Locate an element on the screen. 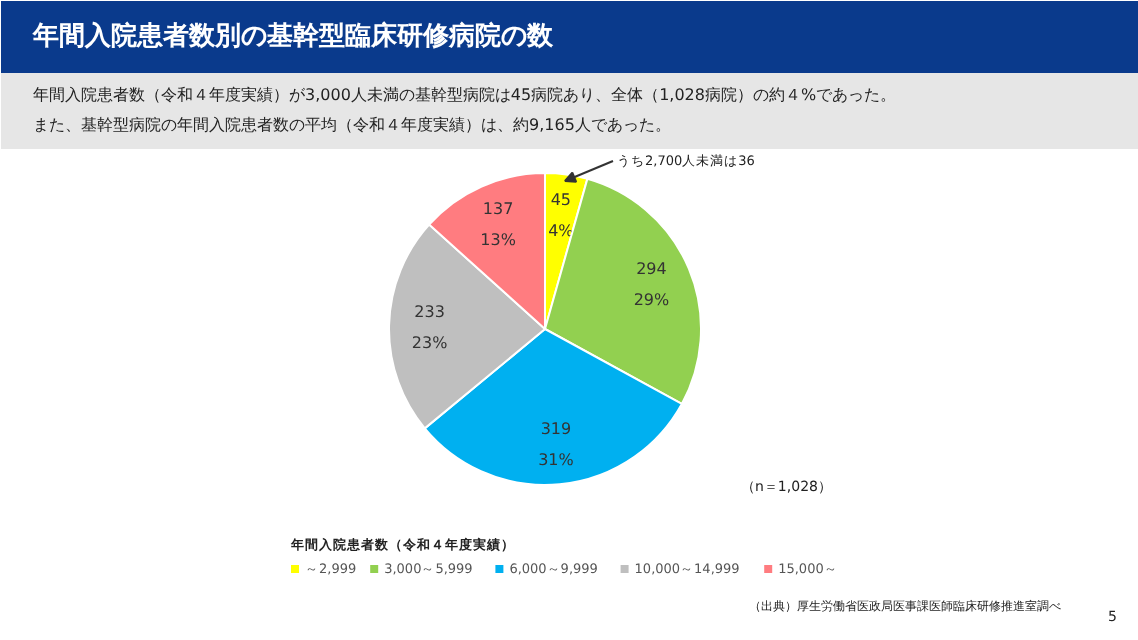  chart-subtitle: 年間入院患者数（令和４年度実績）が3,000人未満の基幹型病院は45病院あり、全体（1,028病院）の約４%であった。 is located at coordinates (465, 95).